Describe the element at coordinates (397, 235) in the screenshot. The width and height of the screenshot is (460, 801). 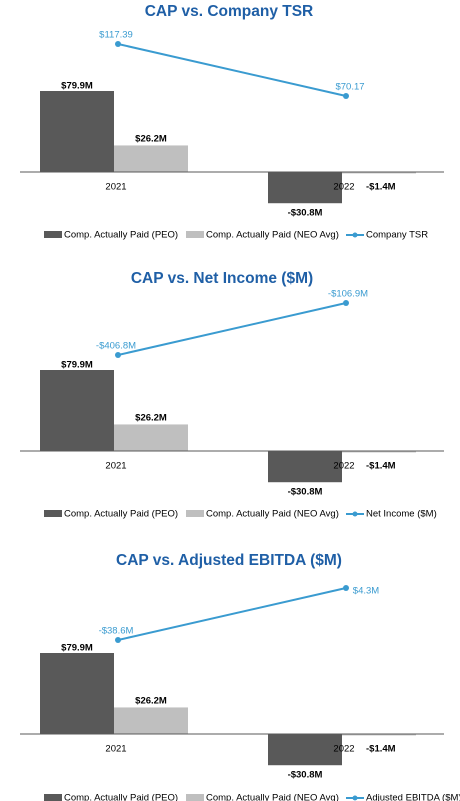
I see `legend-label-line: Company TSR` at that location.